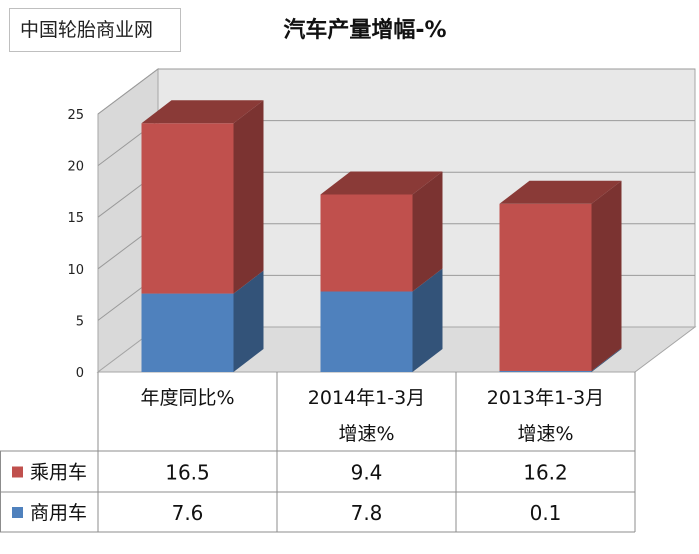 The width and height of the screenshot is (699, 554). I want to click on source-watermark: 中国轮胎商业网, so click(95, 30).